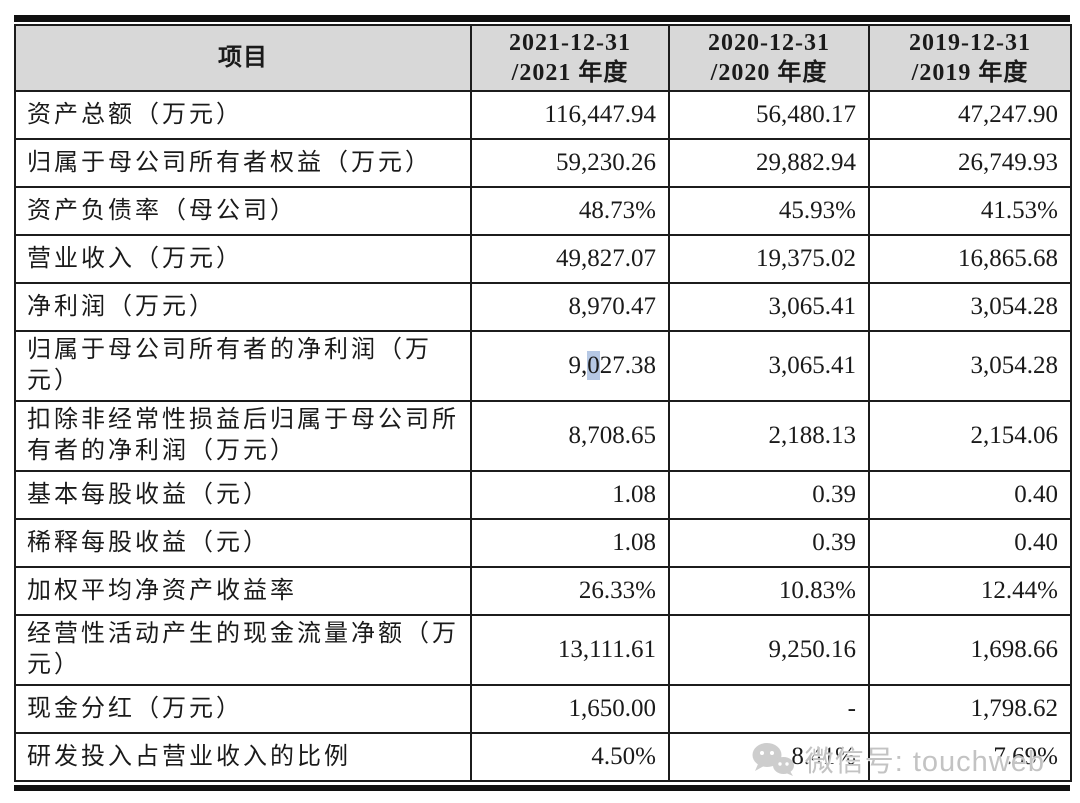 Image resolution: width=1080 pixels, height=803 pixels. What do you see at coordinates (593, 365) in the screenshot?
I see `selected-text: 0` at bounding box center [593, 365].